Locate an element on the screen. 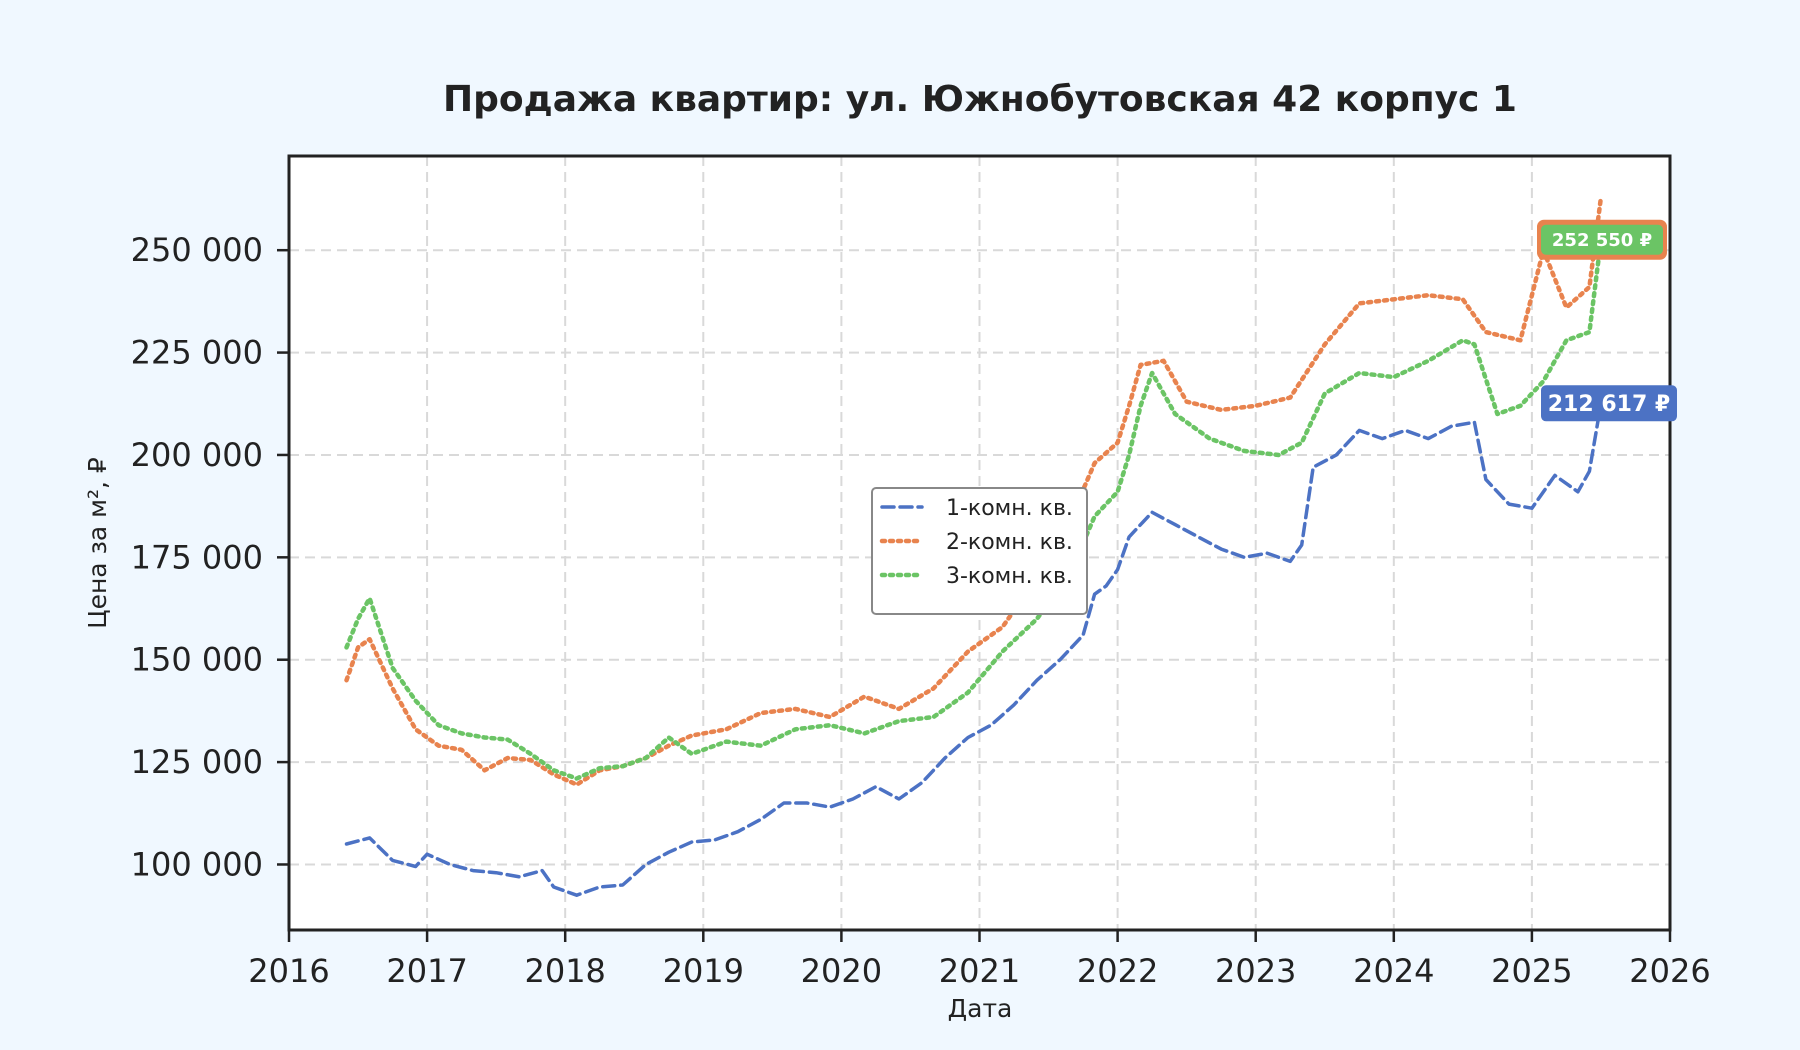 The image size is (1800, 1050). x-tick-label: 2018 is located at coordinates (564, 971).